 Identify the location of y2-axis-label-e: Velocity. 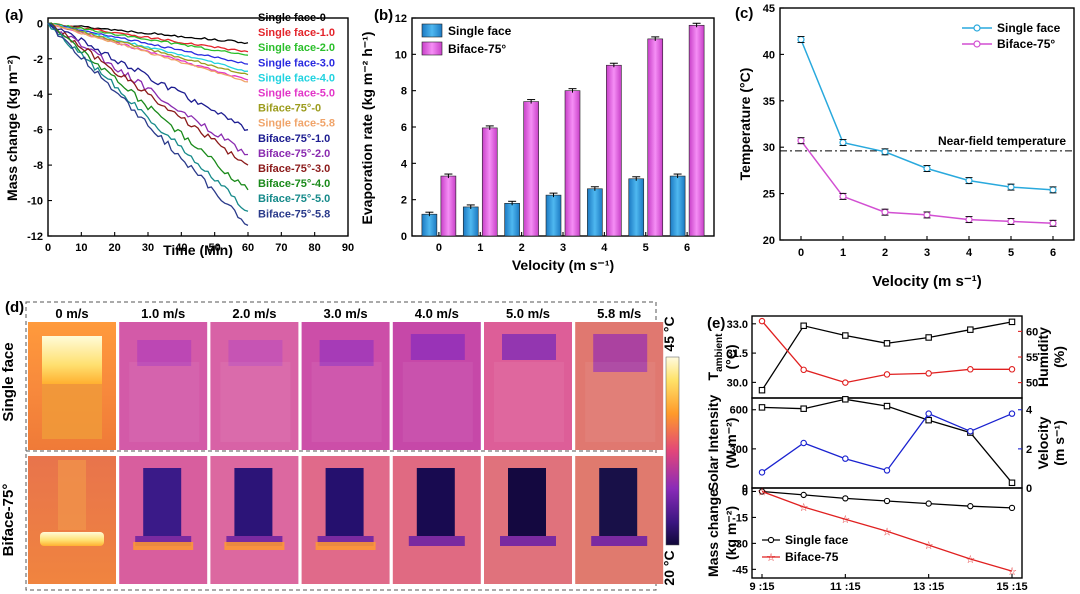
(1043, 442).